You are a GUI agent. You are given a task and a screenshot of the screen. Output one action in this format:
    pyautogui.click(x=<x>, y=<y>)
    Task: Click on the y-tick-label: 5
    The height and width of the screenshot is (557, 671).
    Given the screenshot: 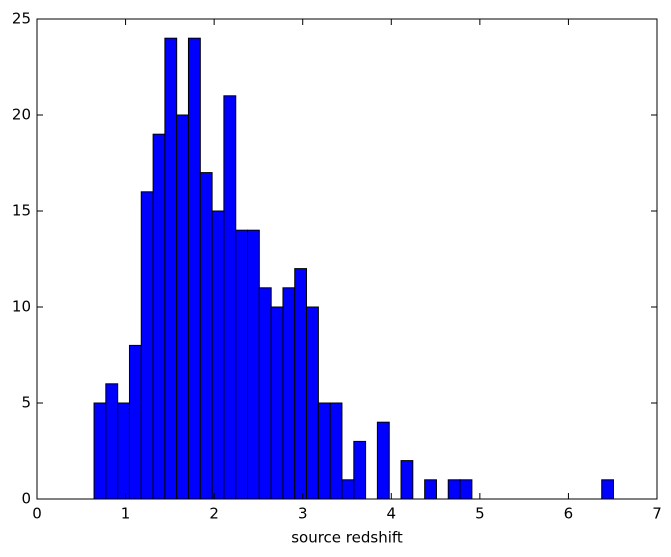 What is the action you would take?
    pyautogui.click(x=26, y=403)
    